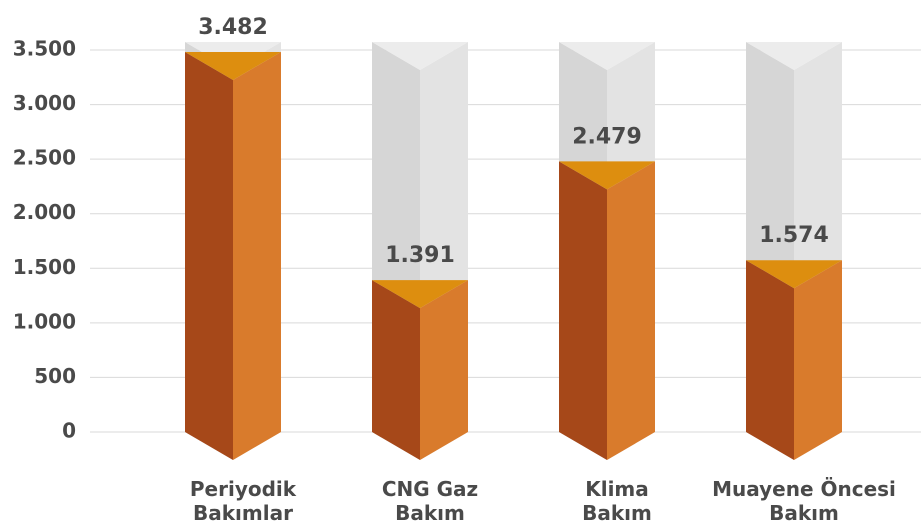 The image size is (921, 531). What do you see at coordinates (794, 235) in the screenshot?
I see `value-label: 1.574` at bounding box center [794, 235].